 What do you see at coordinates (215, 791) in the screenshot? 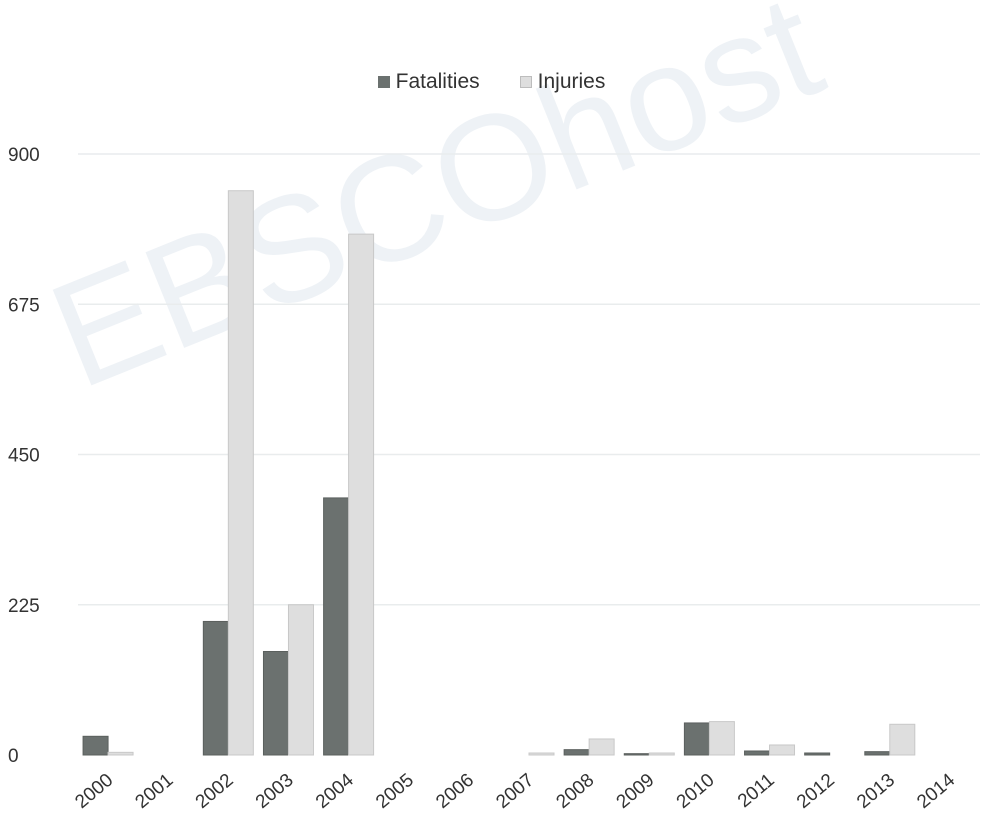
I see `x-tick-label: 2002` at bounding box center [215, 791].